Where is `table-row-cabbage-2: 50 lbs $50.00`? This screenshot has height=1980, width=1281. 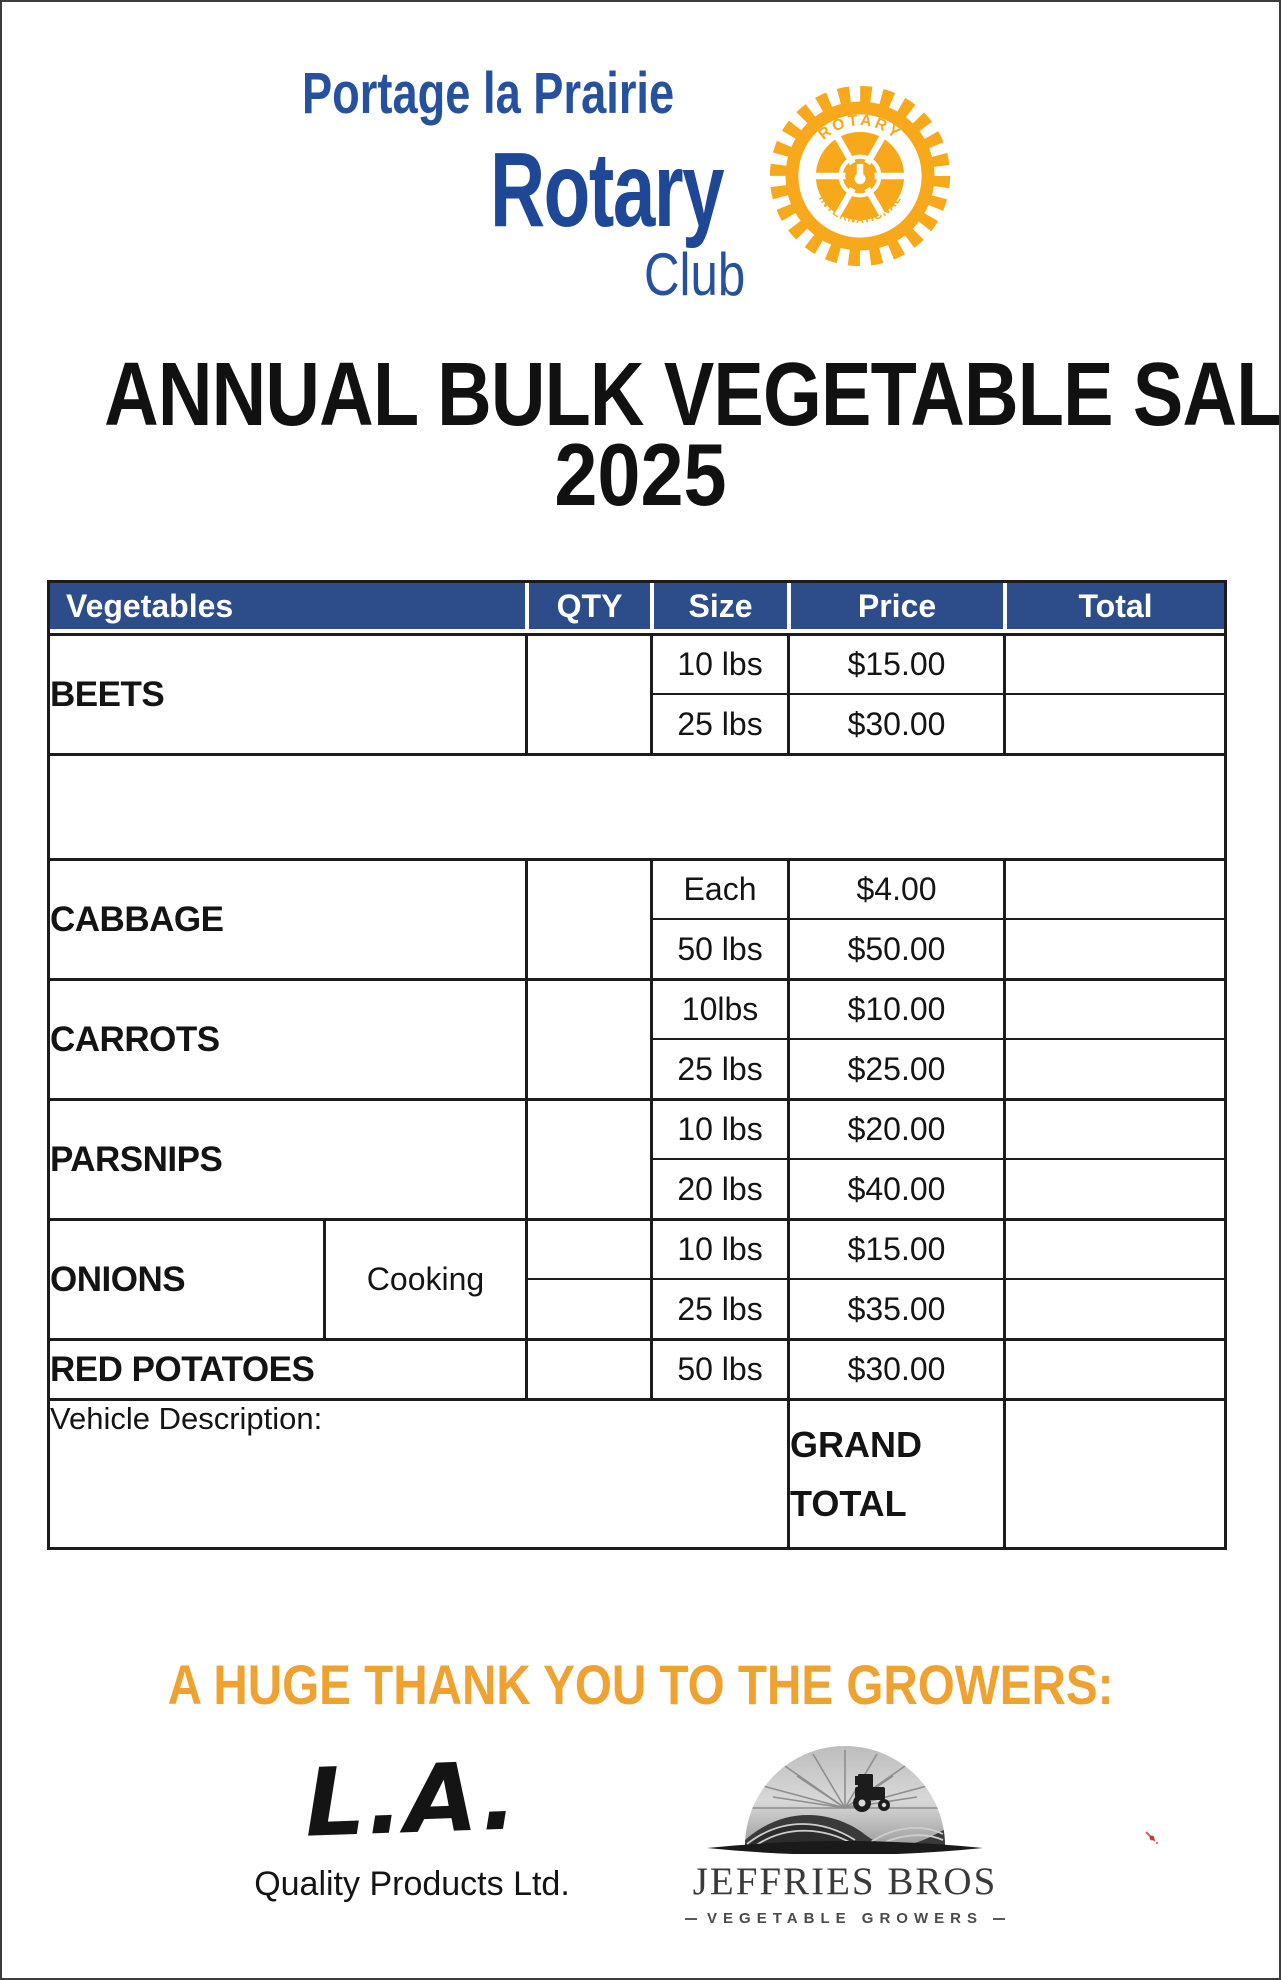 table-row-cabbage-2: 50 lbs $50.00 is located at coordinates (637, 948).